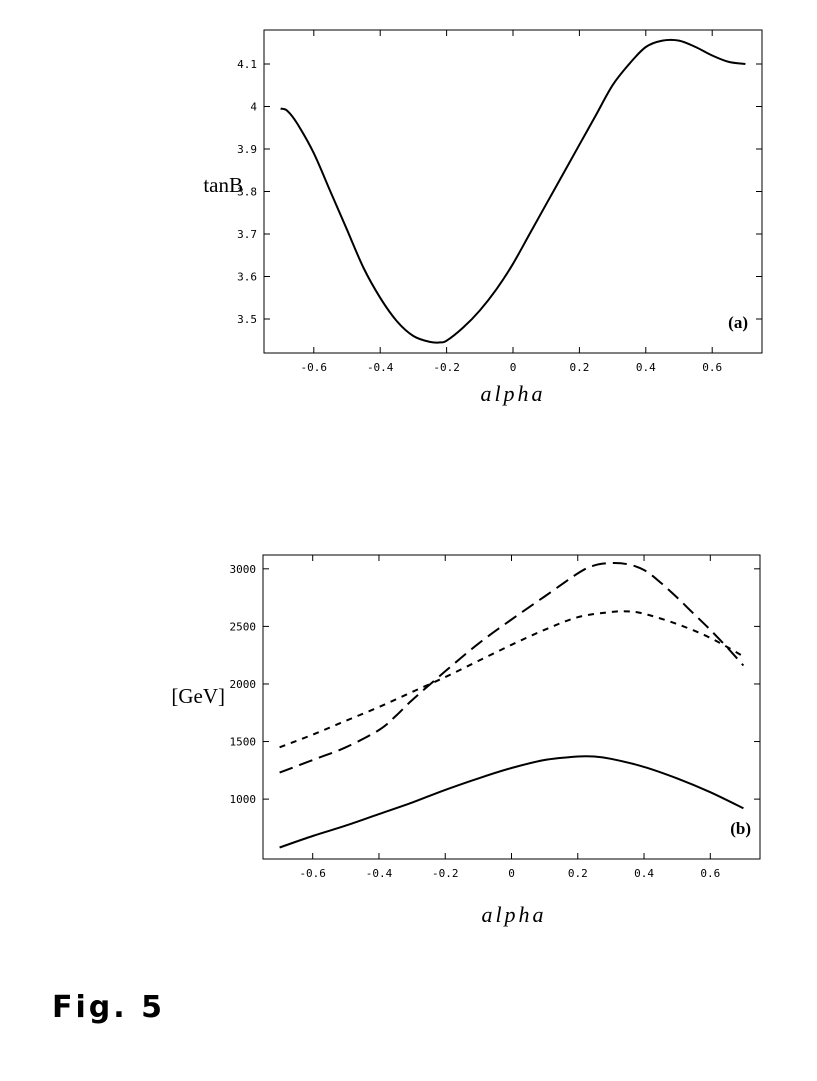  What do you see at coordinates (243, 626) in the screenshot?
I see `y-tick-label-b-3: 2500` at bounding box center [243, 626].